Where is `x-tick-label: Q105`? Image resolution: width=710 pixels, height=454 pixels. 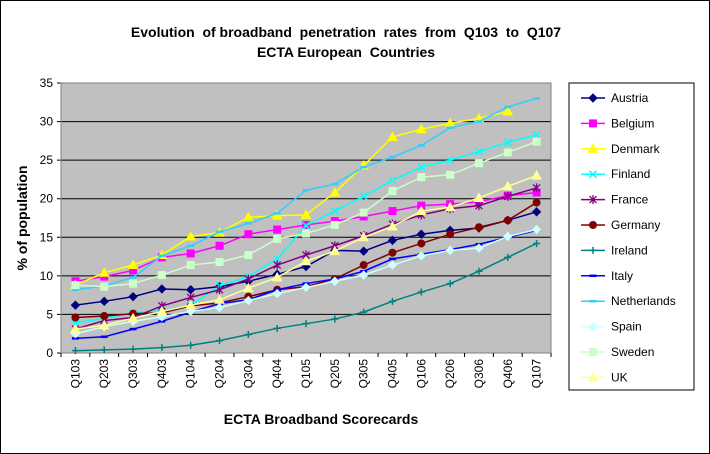
x-tick-label: Q105 is located at coordinates (306, 374).